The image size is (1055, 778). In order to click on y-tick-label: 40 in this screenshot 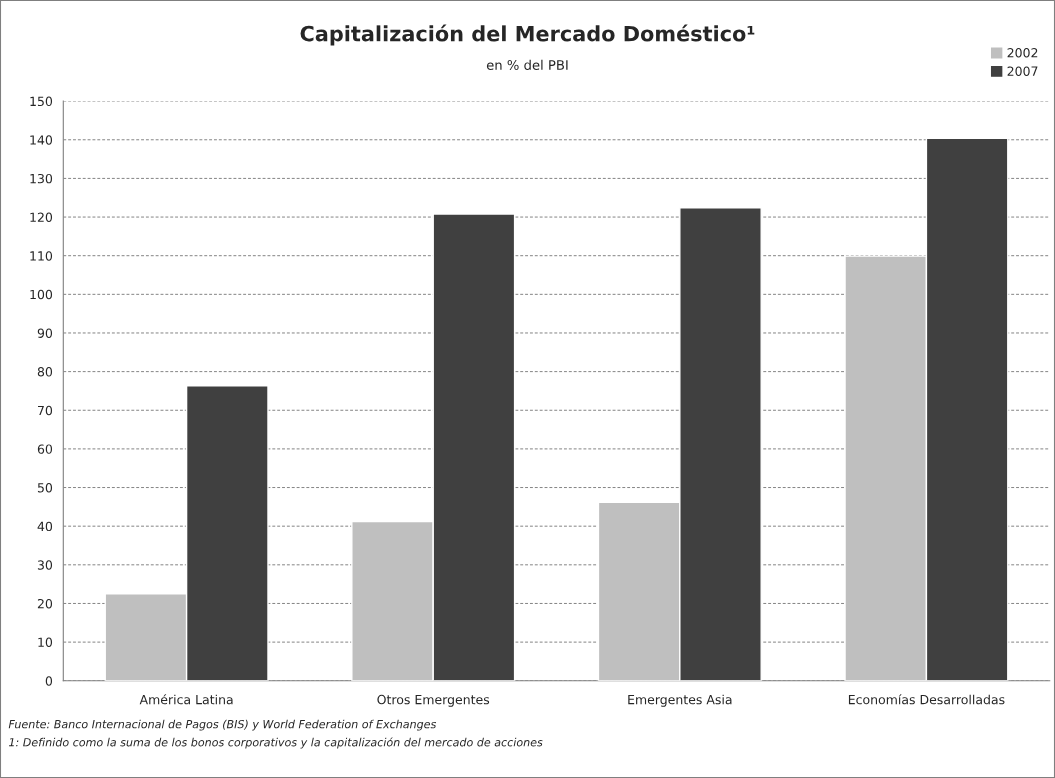, I will do `click(45, 526)`.